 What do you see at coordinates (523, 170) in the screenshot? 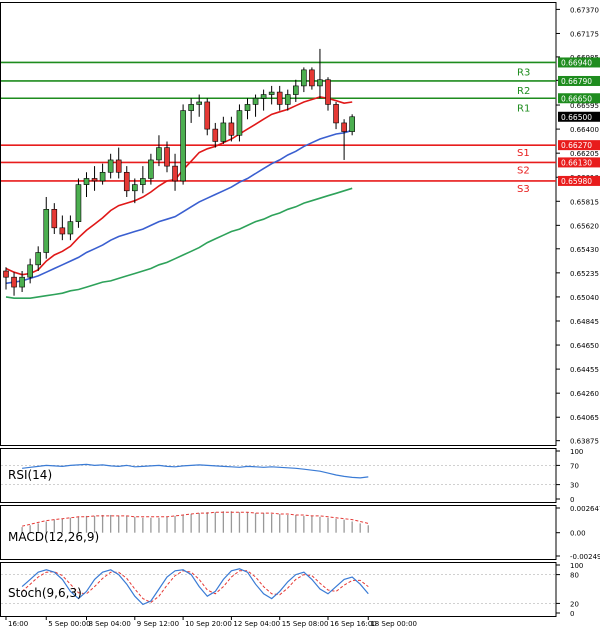
I see `level-name-s2: S2` at bounding box center [523, 170].